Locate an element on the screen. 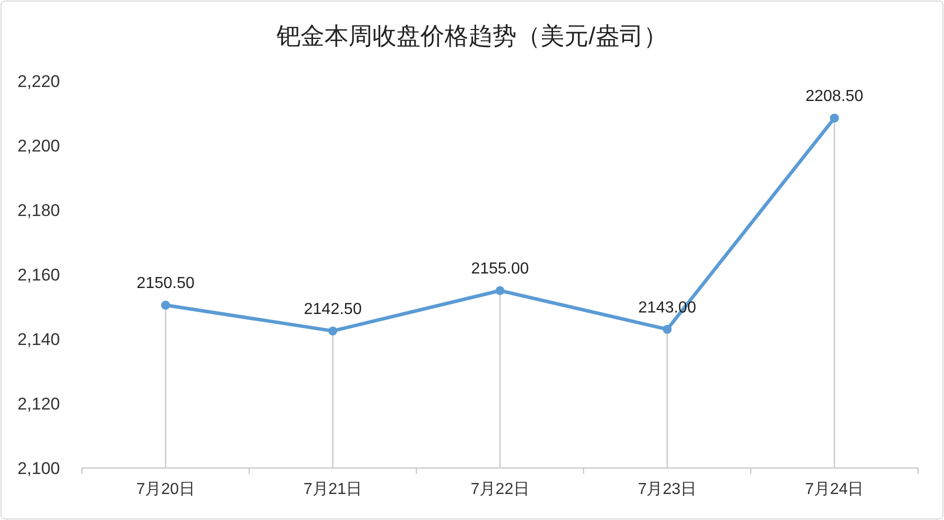 The width and height of the screenshot is (944, 520). y-tick-label: 2,120 is located at coordinates (38, 404).